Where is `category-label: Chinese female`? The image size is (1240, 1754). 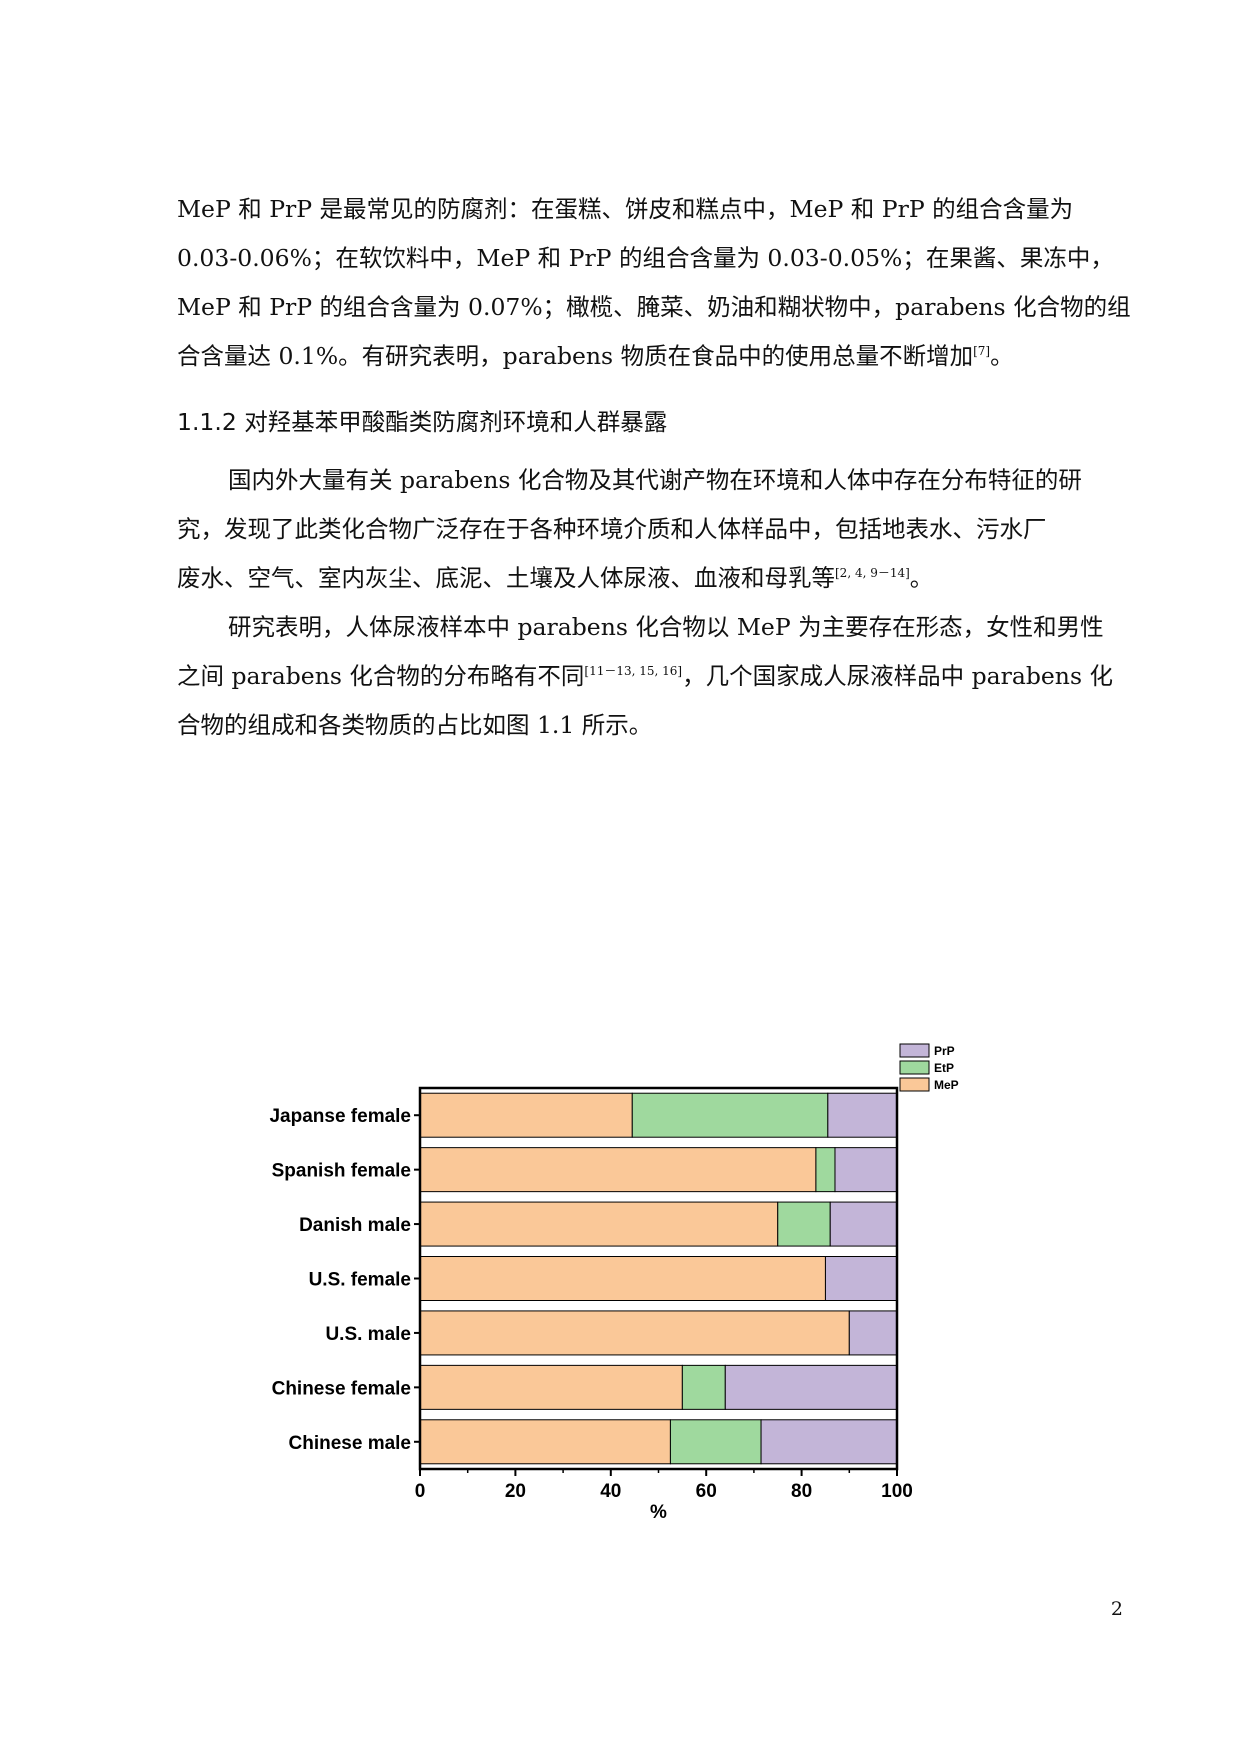
category-label: Chinese female is located at coordinates (341, 1388).